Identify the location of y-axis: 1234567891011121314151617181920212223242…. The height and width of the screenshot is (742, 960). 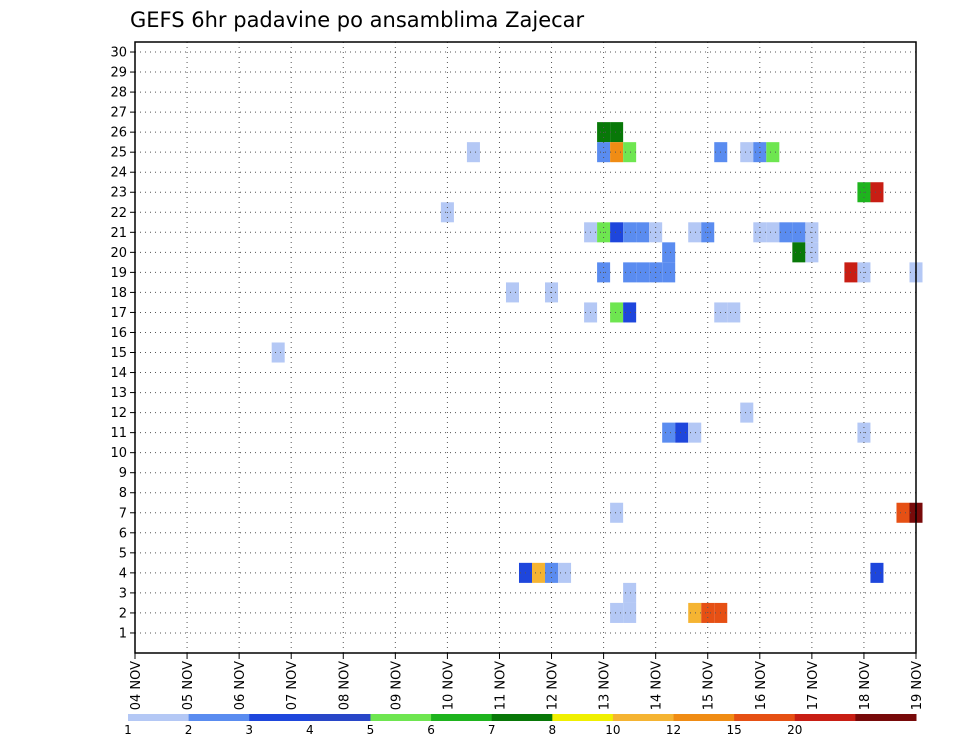
(122, 343).